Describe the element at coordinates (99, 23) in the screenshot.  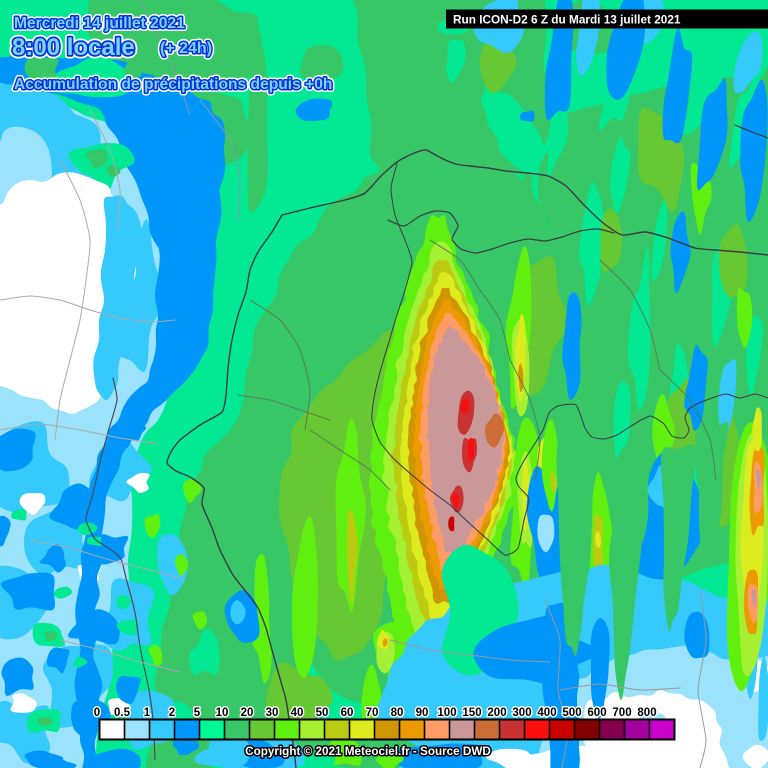
I see `svg-text: Mercredi 14 juillet 2021` at that location.